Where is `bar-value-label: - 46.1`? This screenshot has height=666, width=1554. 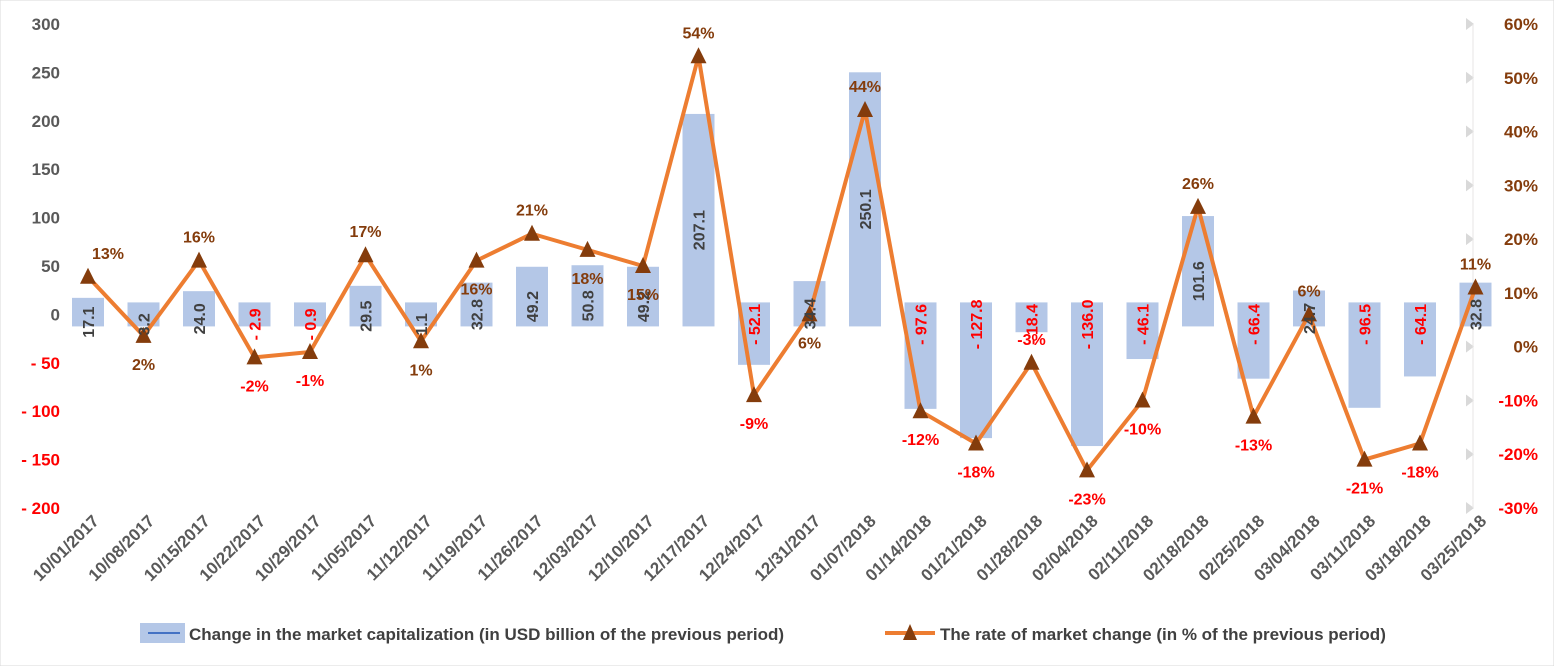
bar-value-label: - 46.1 is located at coordinates (1144, 324).